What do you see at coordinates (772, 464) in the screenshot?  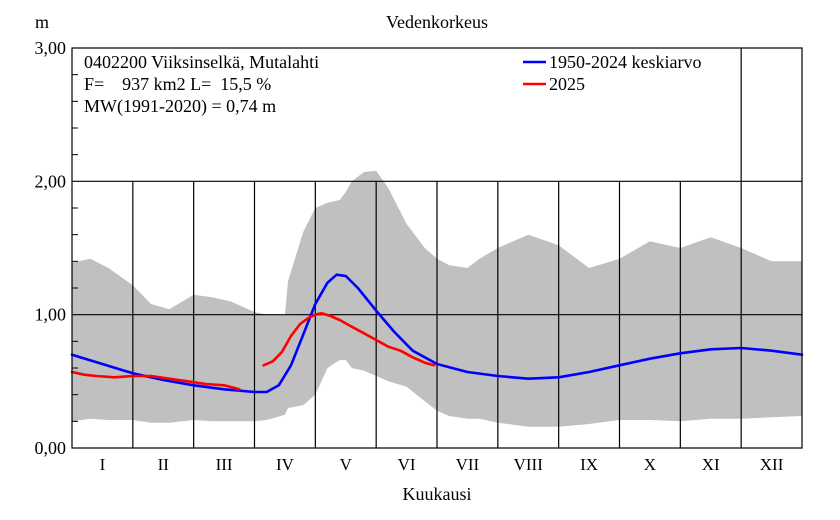 I see `month-label-12: XII` at bounding box center [772, 464].